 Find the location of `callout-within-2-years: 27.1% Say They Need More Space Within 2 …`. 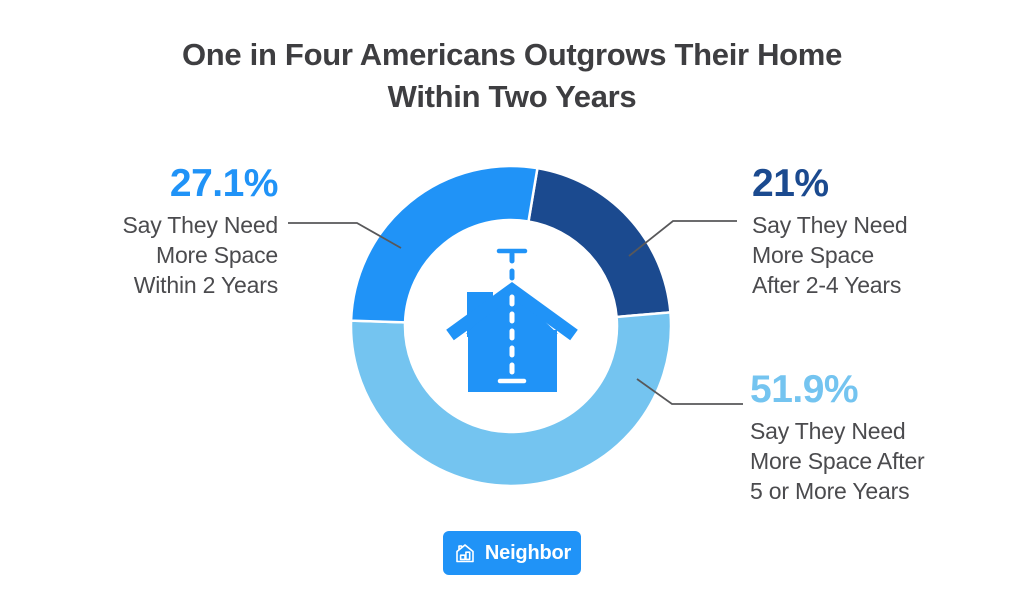

callout-within-2-years: 27.1% Say They Need More Space Within 2 … is located at coordinates (200, 231).